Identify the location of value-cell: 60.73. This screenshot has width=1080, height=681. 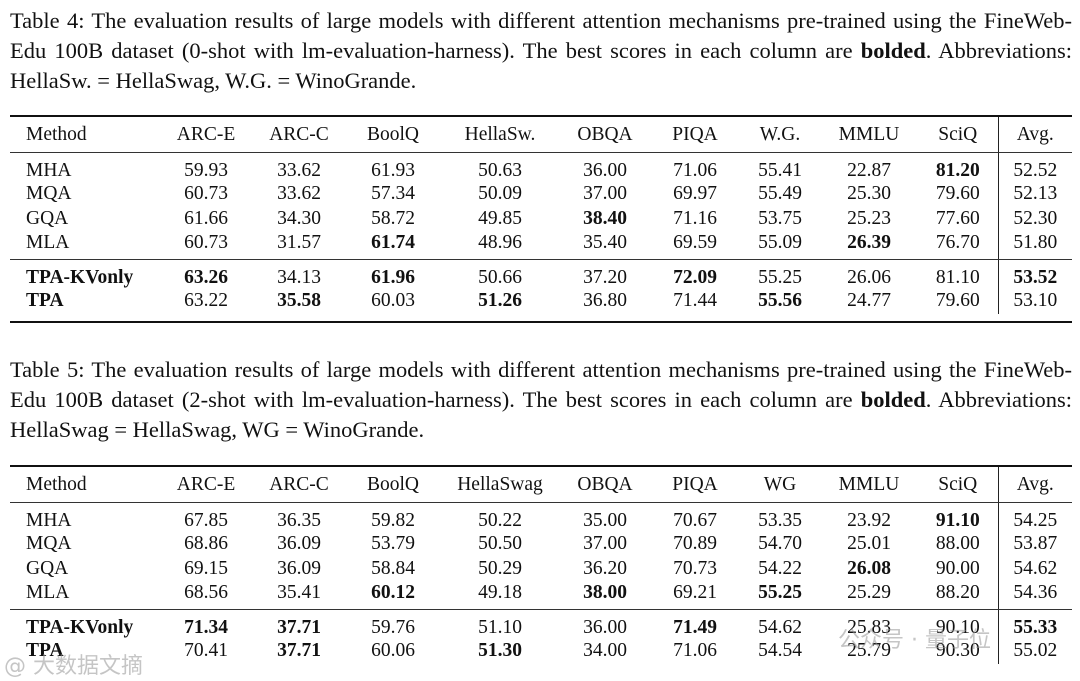
(206, 194).